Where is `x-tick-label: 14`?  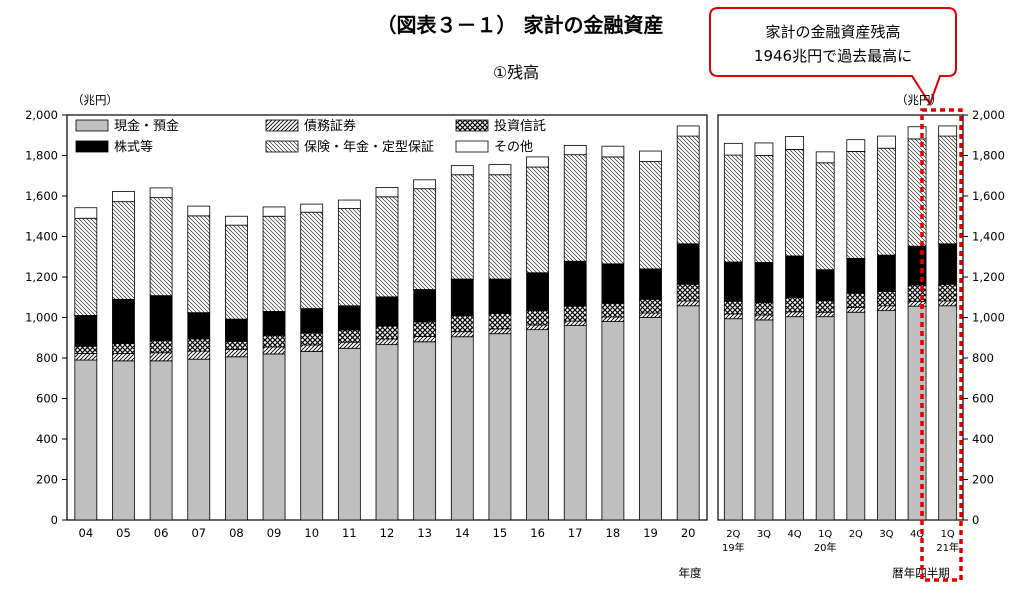 x-tick-label: 14 is located at coordinates (462, 533).